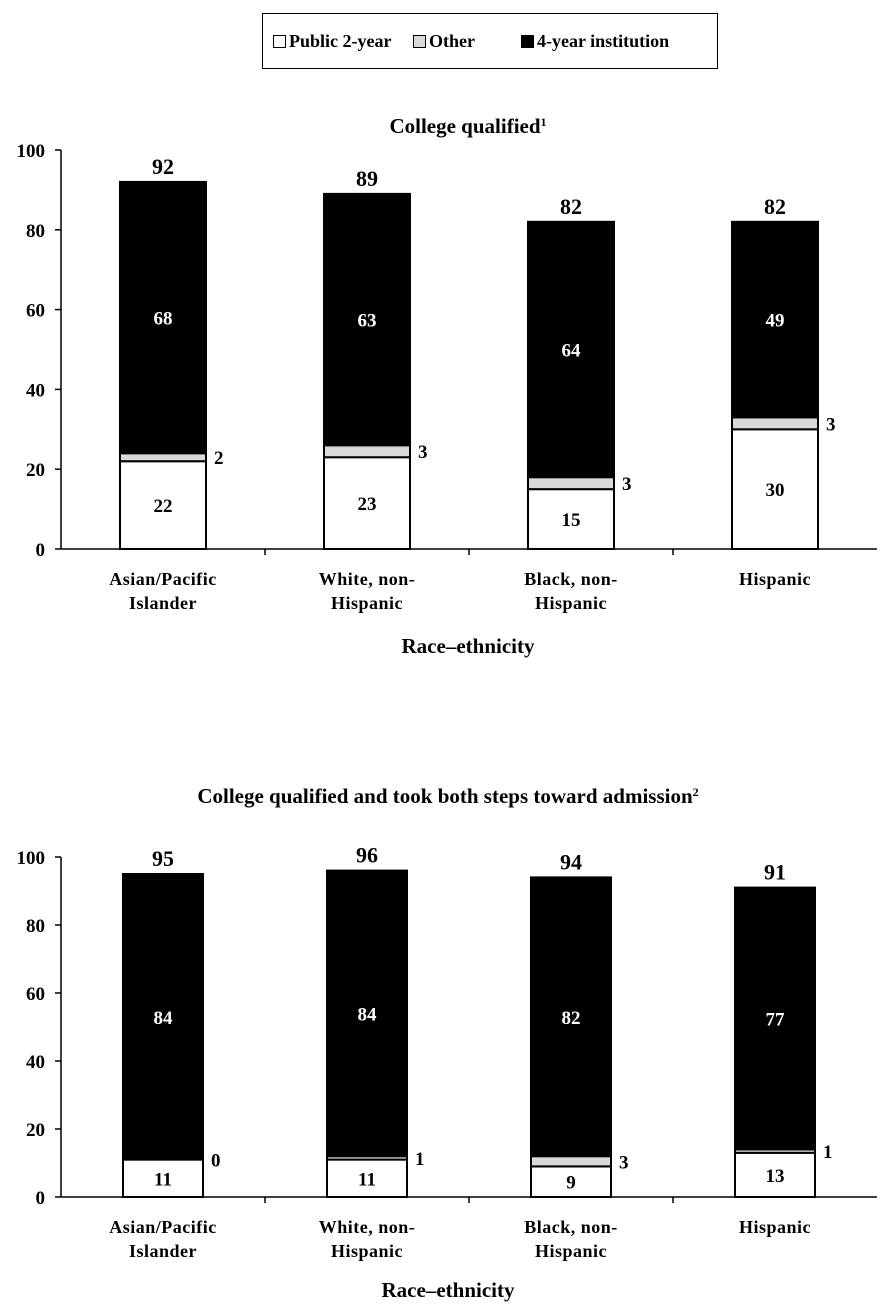  Describe the element at coordinates (163, 506) in the screenshot. I see `data-label: 22` at that location.